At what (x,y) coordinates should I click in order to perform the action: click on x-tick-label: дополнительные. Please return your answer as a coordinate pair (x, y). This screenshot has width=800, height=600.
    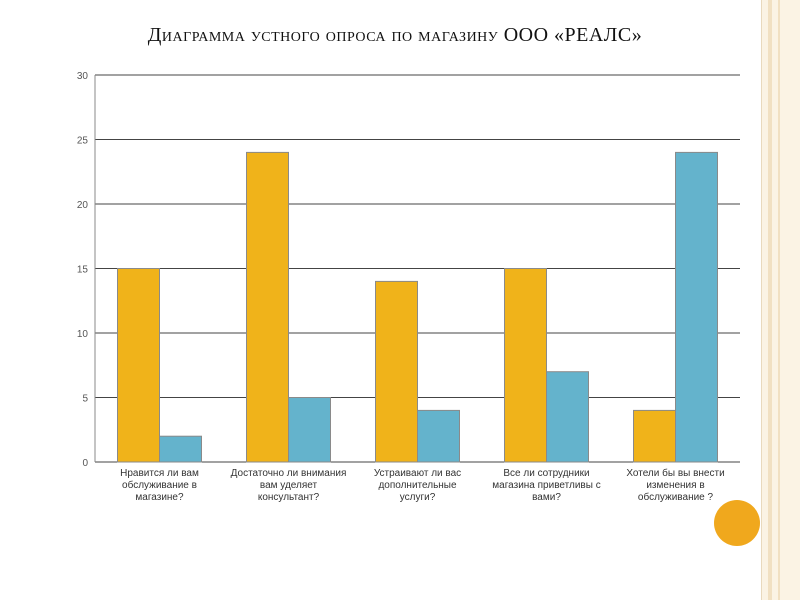
    Looking at the image, I should click on (417, 485).